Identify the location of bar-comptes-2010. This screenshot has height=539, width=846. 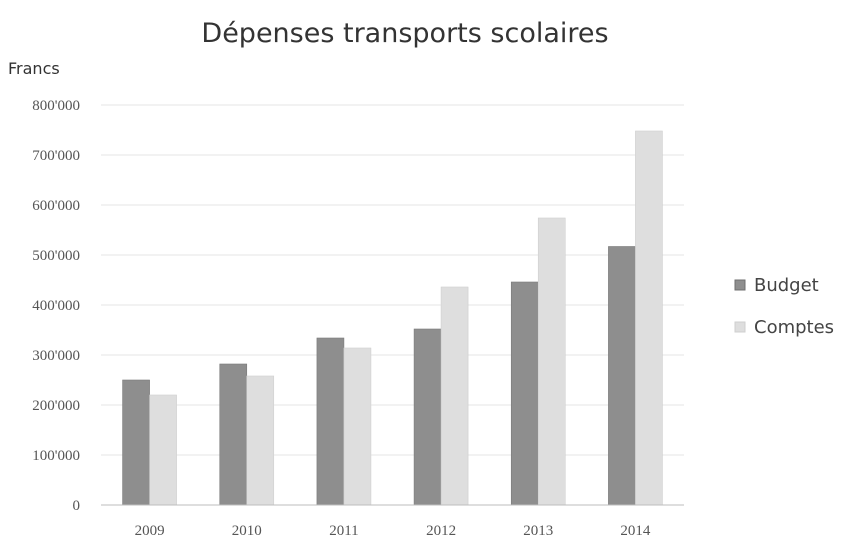
(260, 440).